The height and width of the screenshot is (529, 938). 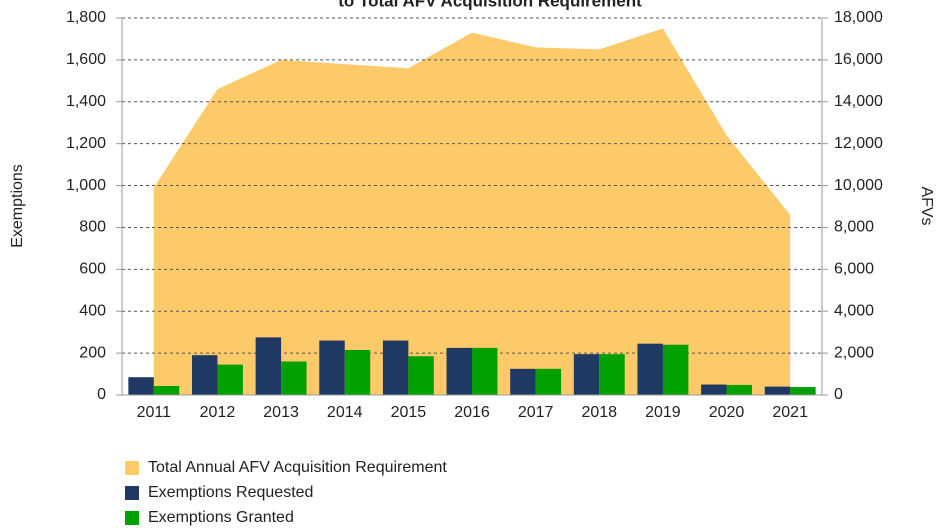 I want to click on y-tick-label: 400, so click(x=92, y=310).